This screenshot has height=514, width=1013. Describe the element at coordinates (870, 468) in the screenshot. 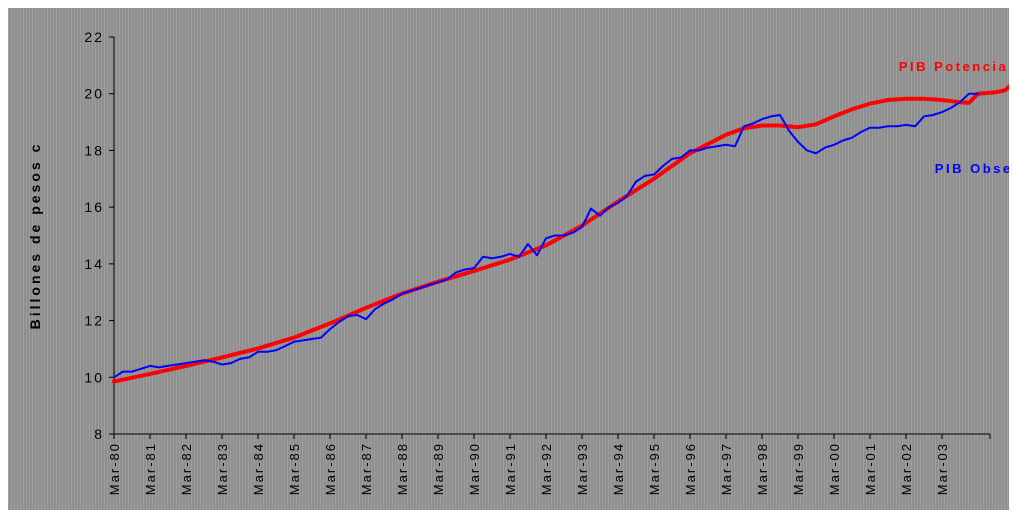

I see `x-tick-label: Mar-01` at that location.